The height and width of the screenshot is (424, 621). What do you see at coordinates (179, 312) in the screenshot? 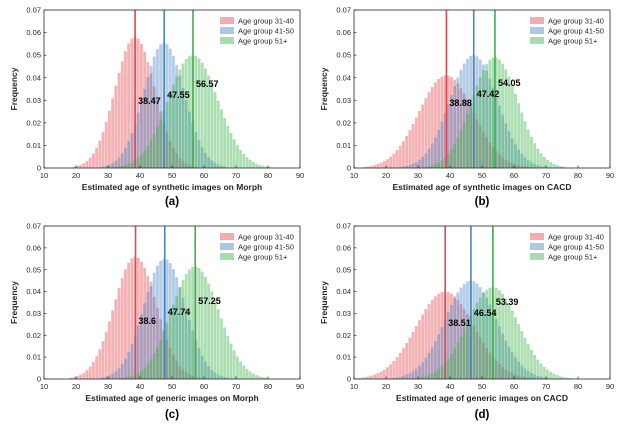
I see `mean-value-label: 47.74` at bounding box center [179, 312].